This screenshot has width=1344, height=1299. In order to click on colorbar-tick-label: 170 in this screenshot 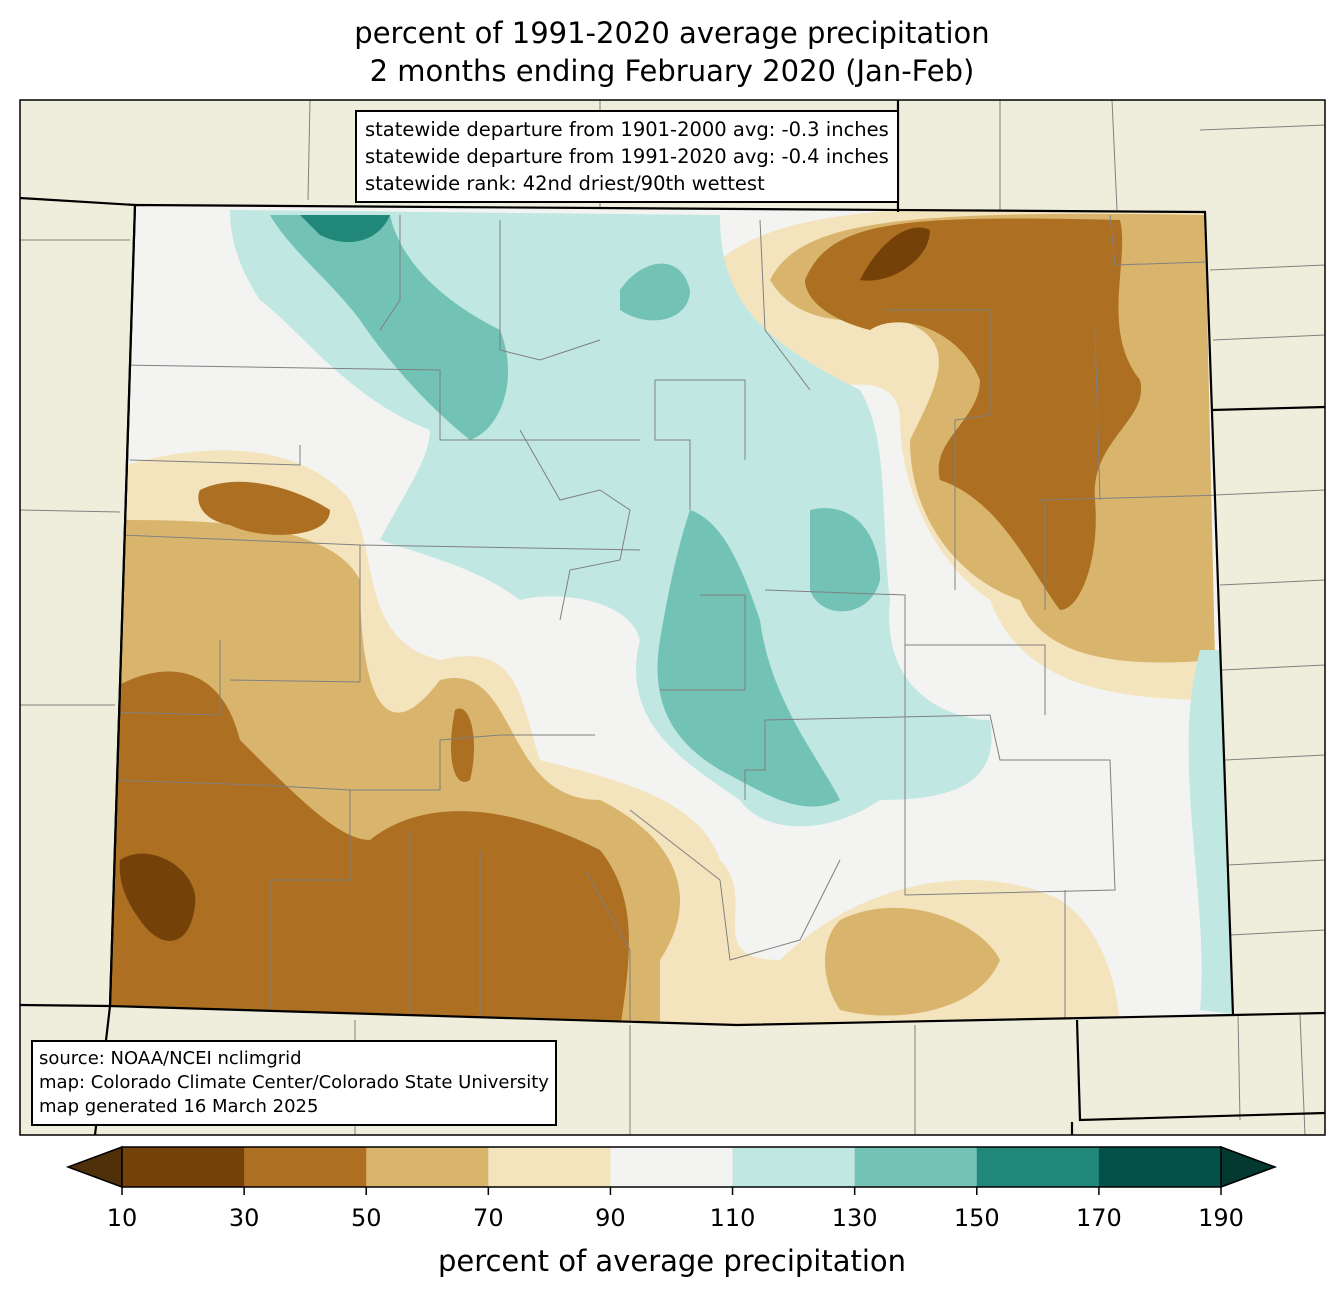, I will do `click(1098, 1218)`.